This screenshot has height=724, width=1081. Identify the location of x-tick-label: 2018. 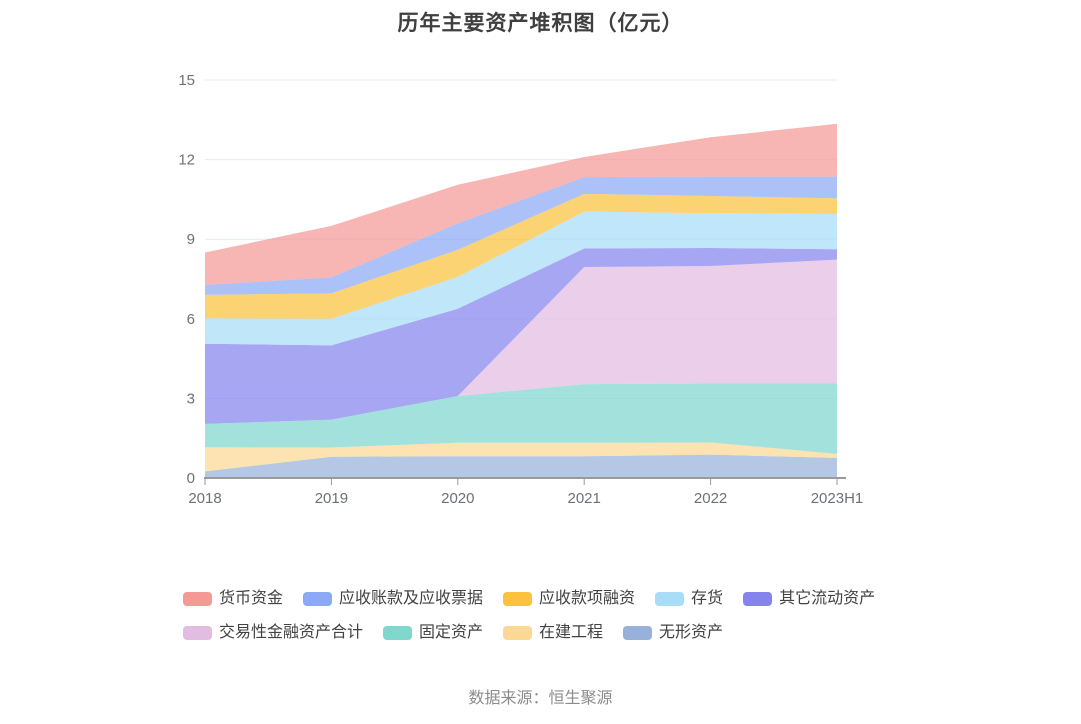
(204, 498).